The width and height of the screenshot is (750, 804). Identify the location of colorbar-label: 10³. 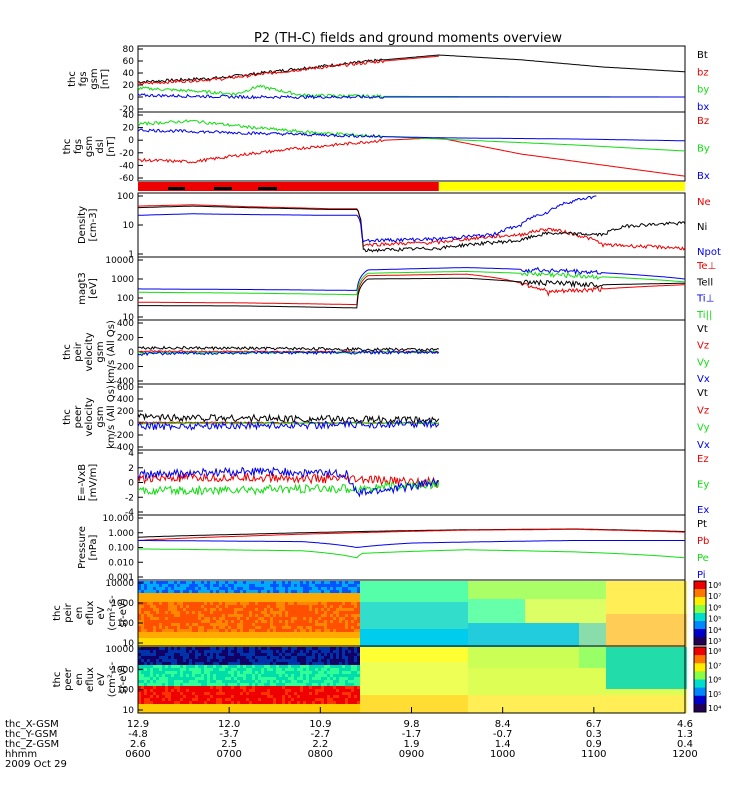
(714, 641).